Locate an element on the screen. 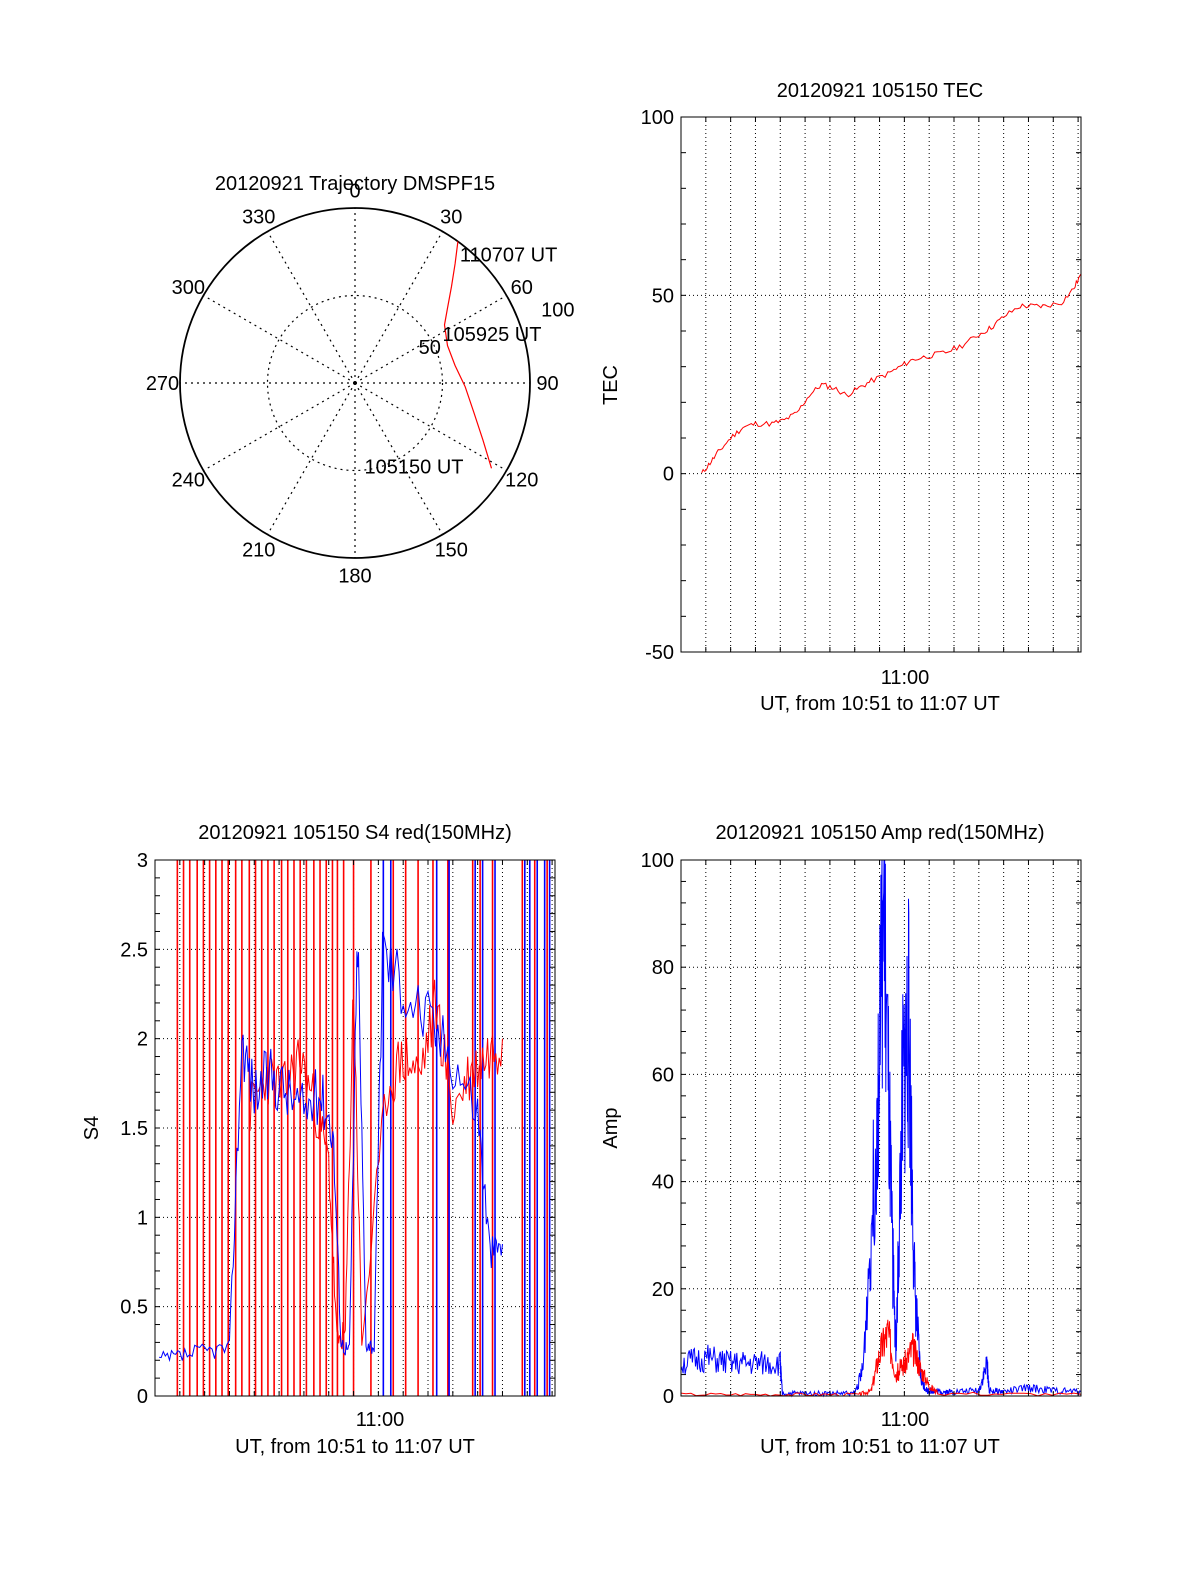 This screenshot has width=1200, height=1575. tec-x-axis-label: UT, from 10:51 to 11:07 UT is located at coordinates (880, 704).